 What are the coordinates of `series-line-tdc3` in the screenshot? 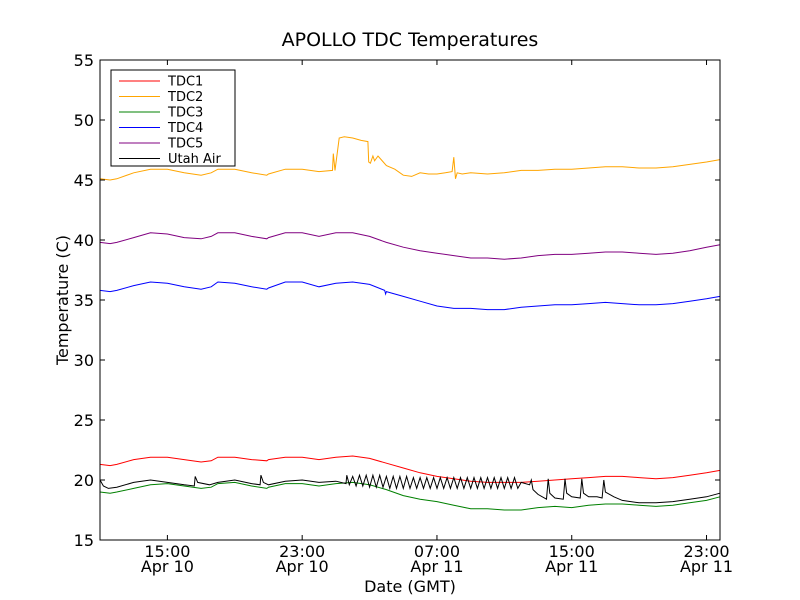 It's located at (410, 496).